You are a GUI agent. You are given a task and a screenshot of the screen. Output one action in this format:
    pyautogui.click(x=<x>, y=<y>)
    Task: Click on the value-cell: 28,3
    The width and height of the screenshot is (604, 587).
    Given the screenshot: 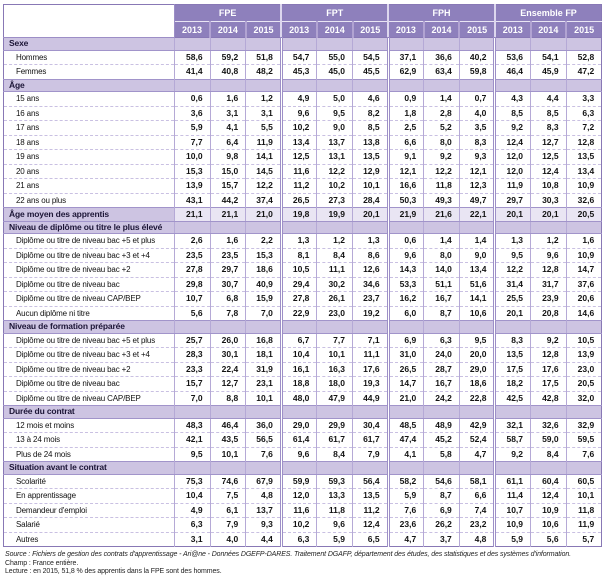 What is the action you would take?
    pyautogui.click(x=192, y=354)
    